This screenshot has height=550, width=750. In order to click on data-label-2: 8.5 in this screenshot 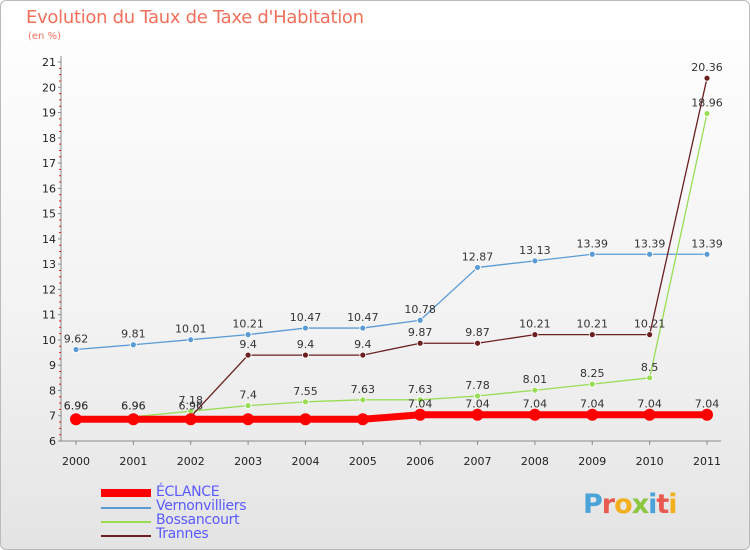, I will do `click(650, 367)`.